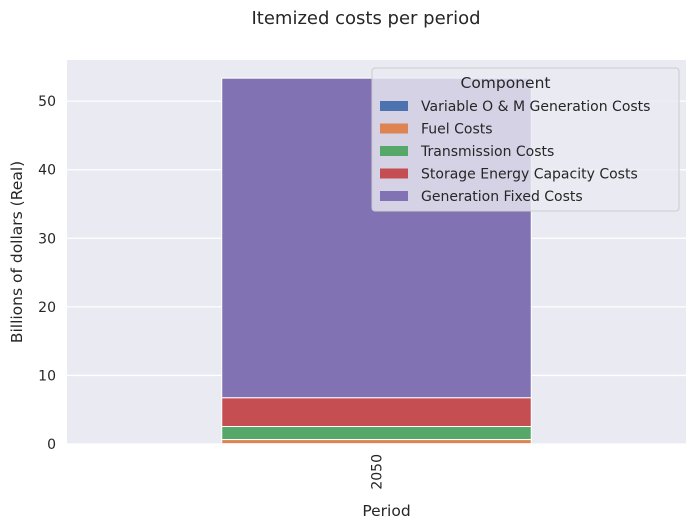 This screenshot has height=530, width=696. Describe the element at coordinates (457, 130) in the screenshot. I see `legend-entry-label: Fuel Costs` at that location.